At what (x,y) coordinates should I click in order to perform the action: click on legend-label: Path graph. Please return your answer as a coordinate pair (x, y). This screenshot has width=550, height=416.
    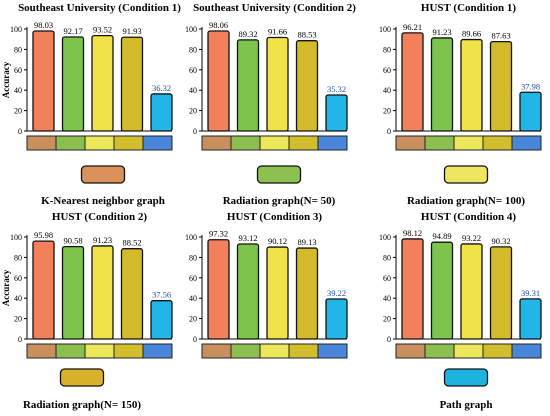
    Looking at the image, I should click on (466, 405).